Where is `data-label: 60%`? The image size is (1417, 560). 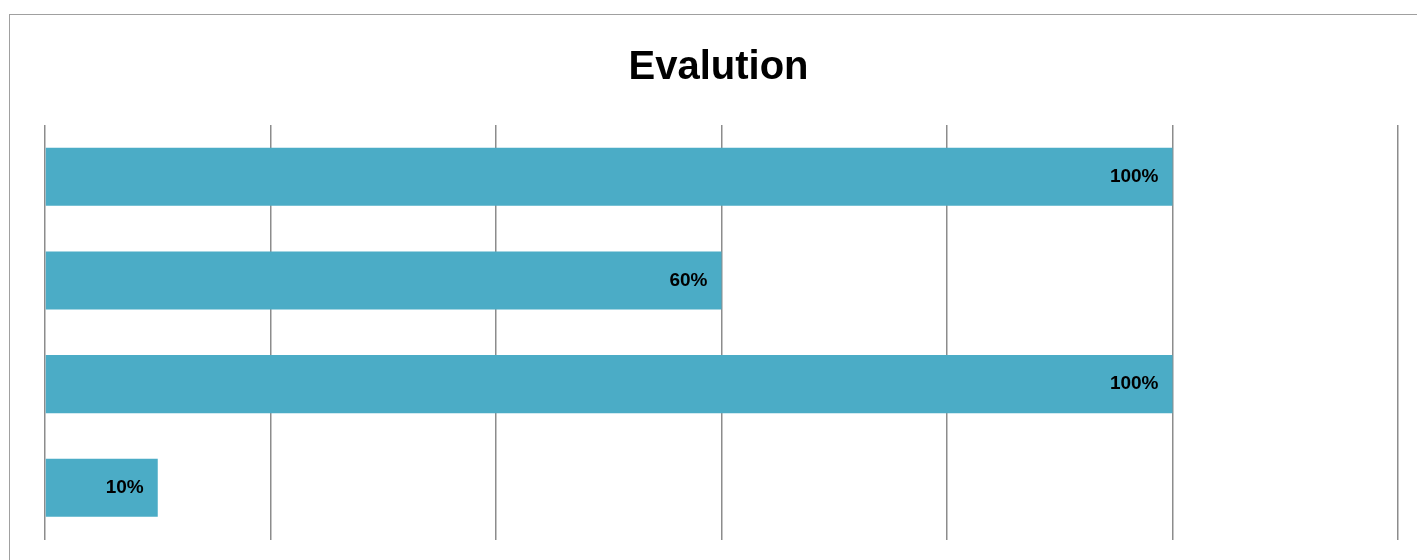 data-label: 60% is located at coordinates (688, 279).